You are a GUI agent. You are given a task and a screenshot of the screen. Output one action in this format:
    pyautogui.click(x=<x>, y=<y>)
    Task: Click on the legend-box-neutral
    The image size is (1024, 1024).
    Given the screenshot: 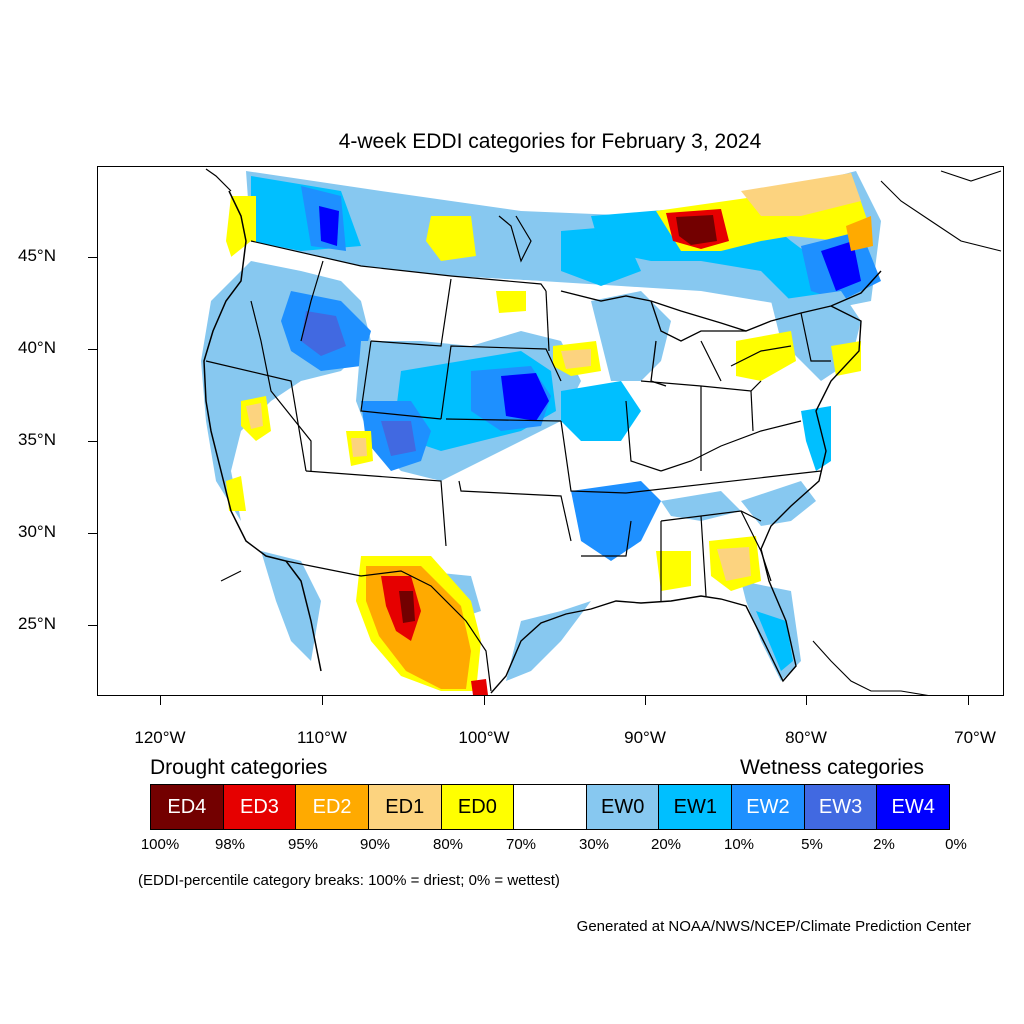 What is the action you would take?
    pyautogui.click(x=550, y=807)
    